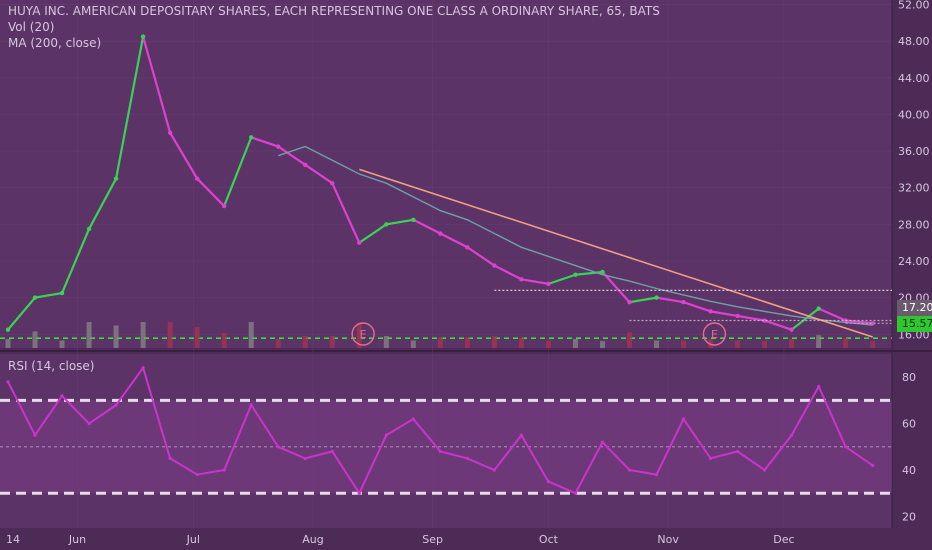 The height and width of the screenshot is (550, 932). What do you see at coordinates (909, 377) in the screenshot?
I see `rsi-tick-label: 80` at bounding box center [909, 377].